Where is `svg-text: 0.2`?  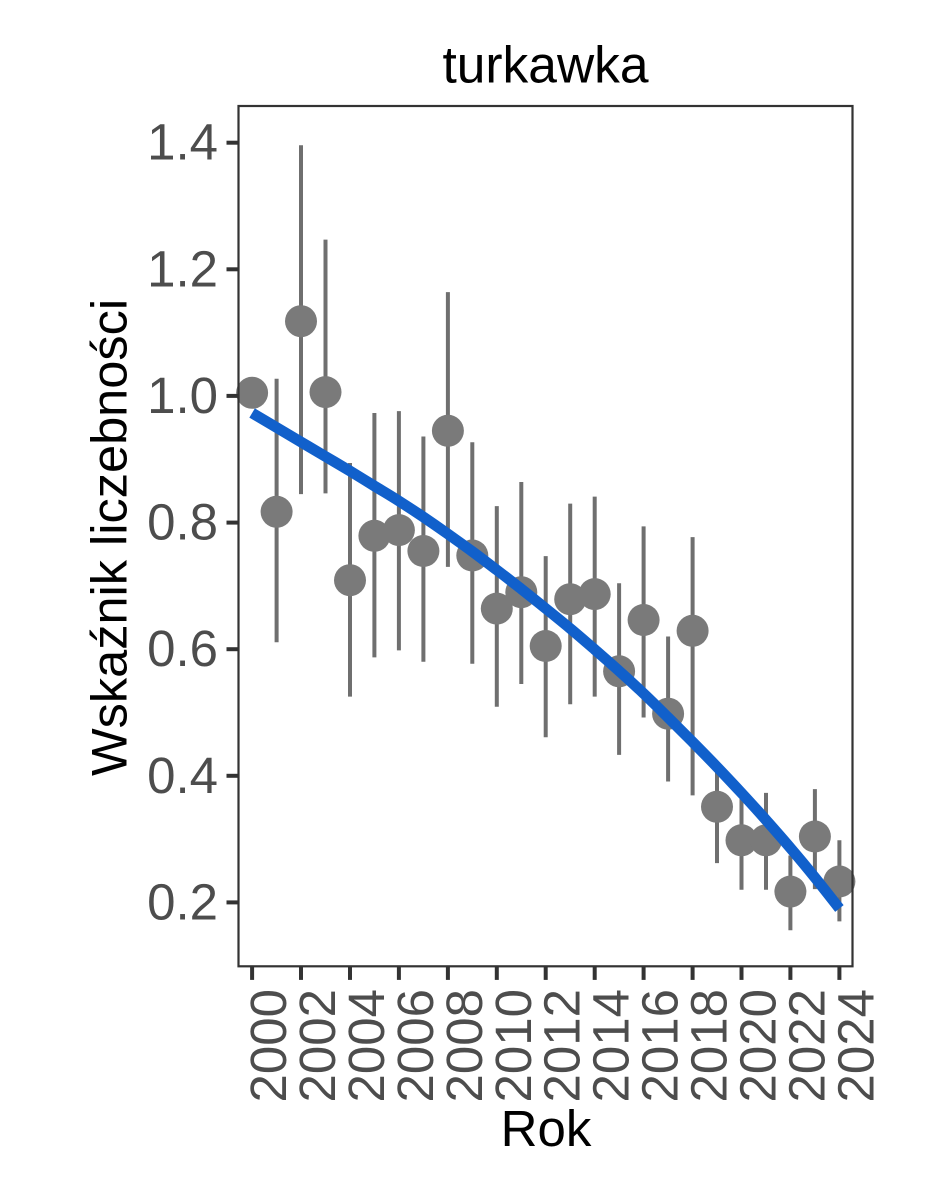 svg-text: 0.2 is located at coordinates (182, 901).